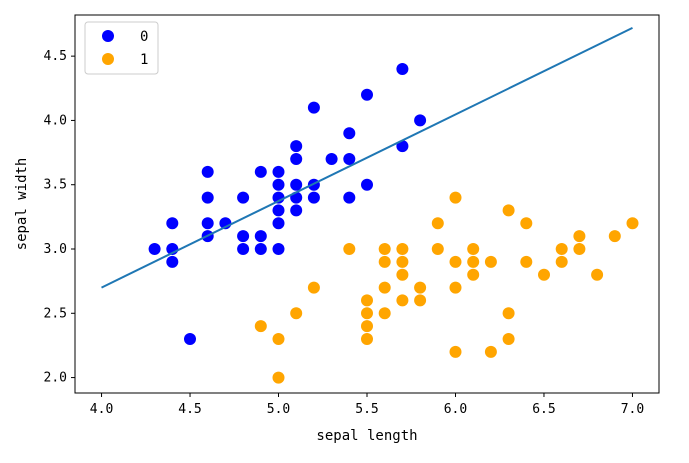 This screenshot has width=689, height=463. Describe the element at coordinates (543, 409) in the screenshot. I see `x-tick-label: 6.5` at that location.